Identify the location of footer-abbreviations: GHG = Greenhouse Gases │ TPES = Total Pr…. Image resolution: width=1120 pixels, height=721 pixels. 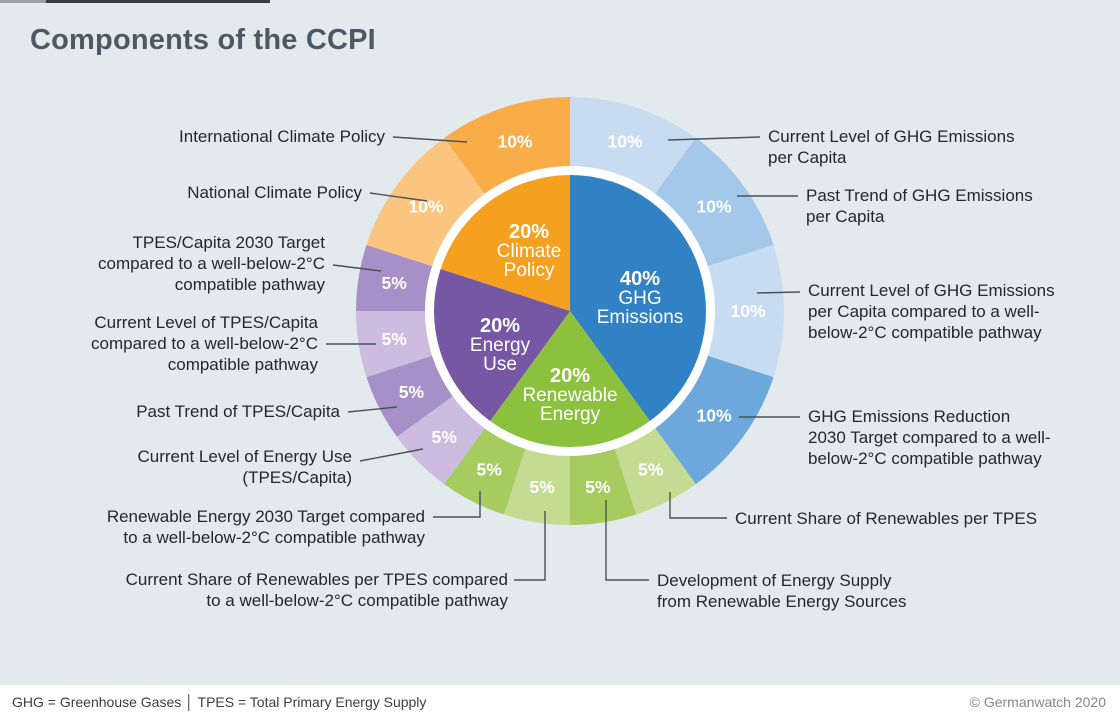
(219, 702).